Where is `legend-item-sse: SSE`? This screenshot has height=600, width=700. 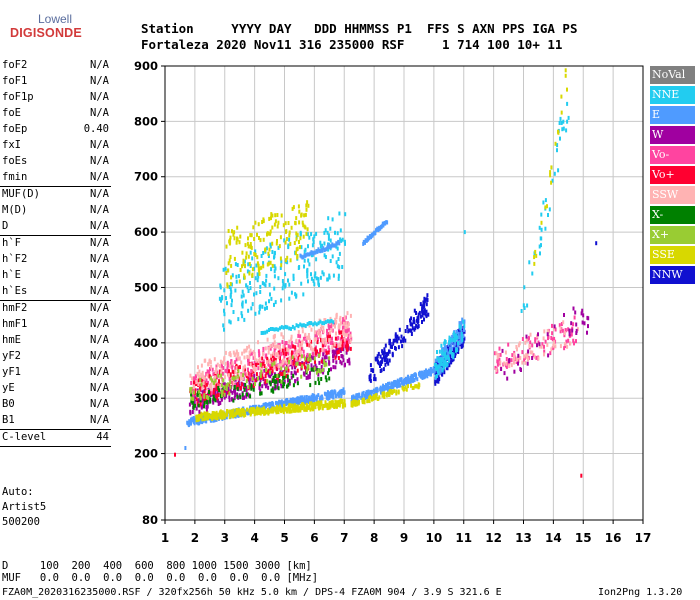
legend-item-sse: SSE is located at coordinates (672, 255).